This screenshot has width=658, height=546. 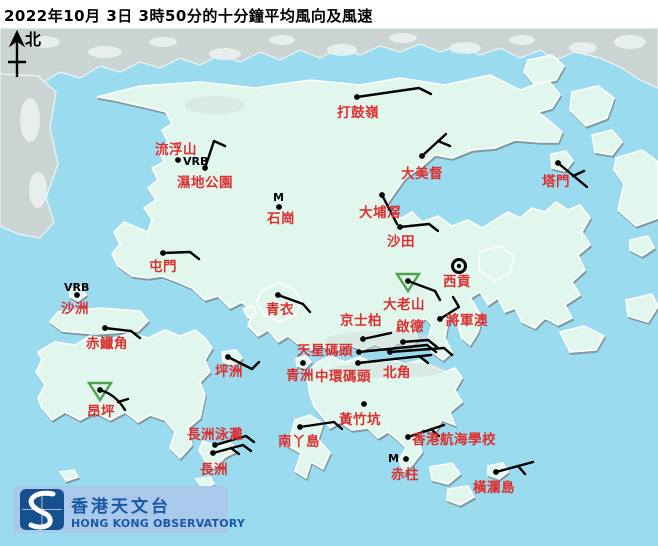 What do you see at coordinates (358, 112) in the screenshot?
I see `station-label: 打鼓嶺` at bounding box center [358, 112].